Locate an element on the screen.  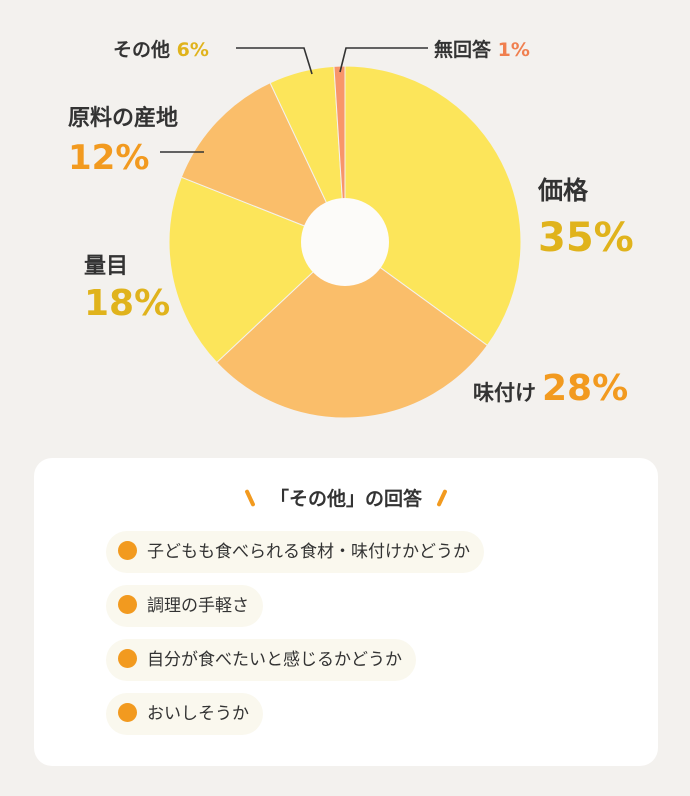
pie-slice-origin is located at coordinates (263, 162).